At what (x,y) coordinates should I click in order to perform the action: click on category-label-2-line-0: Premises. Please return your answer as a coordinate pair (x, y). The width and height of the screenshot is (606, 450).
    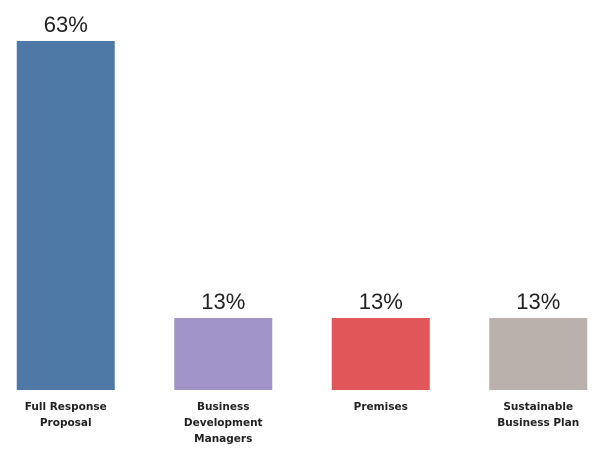
    Looking at the image, I should click on (381, 407).